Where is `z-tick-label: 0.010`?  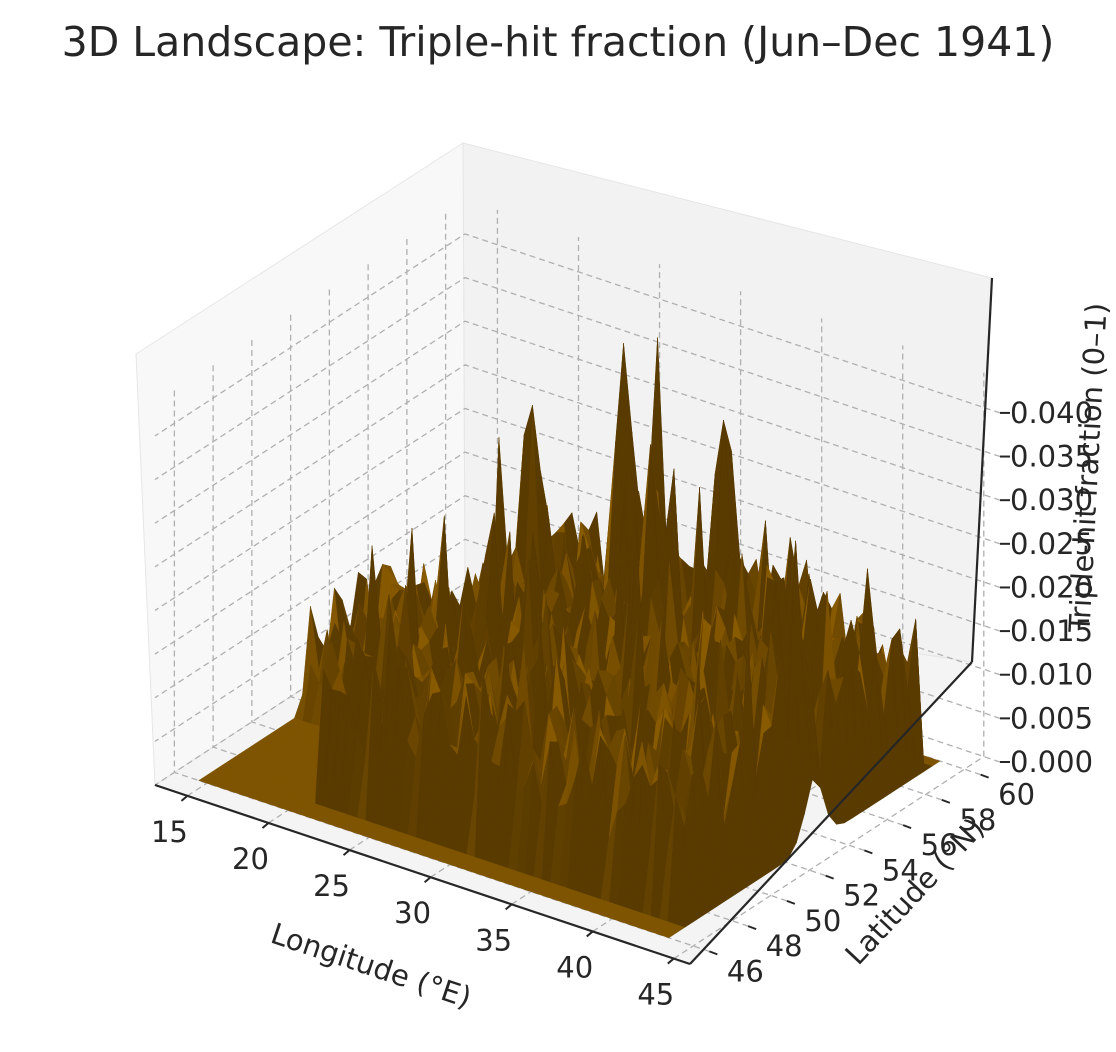
z-tick-label: 0.010 is located at coordinates (1051, 675).